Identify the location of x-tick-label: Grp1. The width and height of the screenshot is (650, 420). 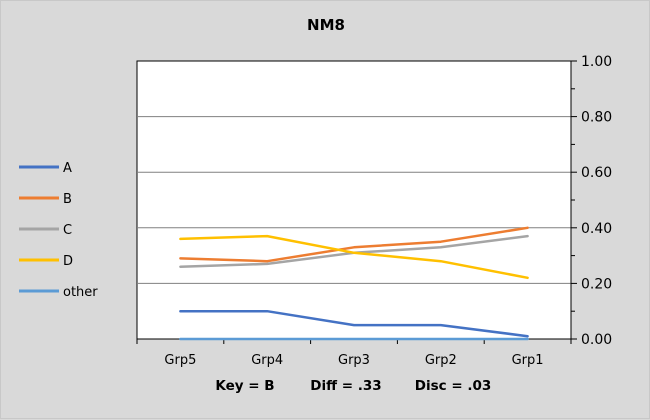
(528, 360).